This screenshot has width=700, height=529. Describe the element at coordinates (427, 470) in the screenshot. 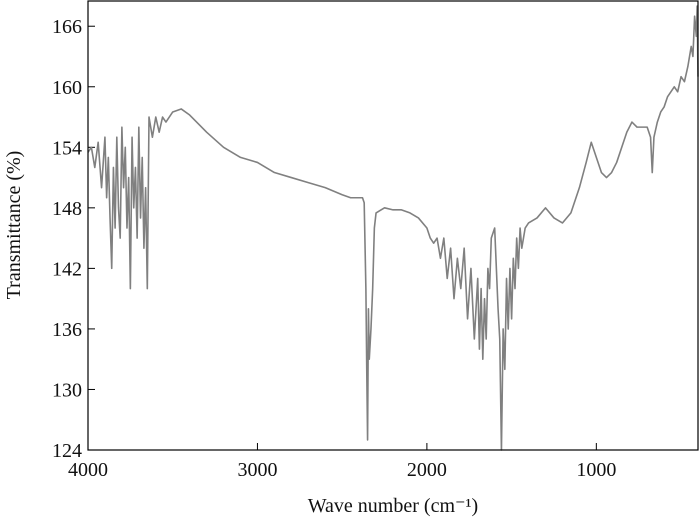

I see `x-tick-label: 2000` at that location.